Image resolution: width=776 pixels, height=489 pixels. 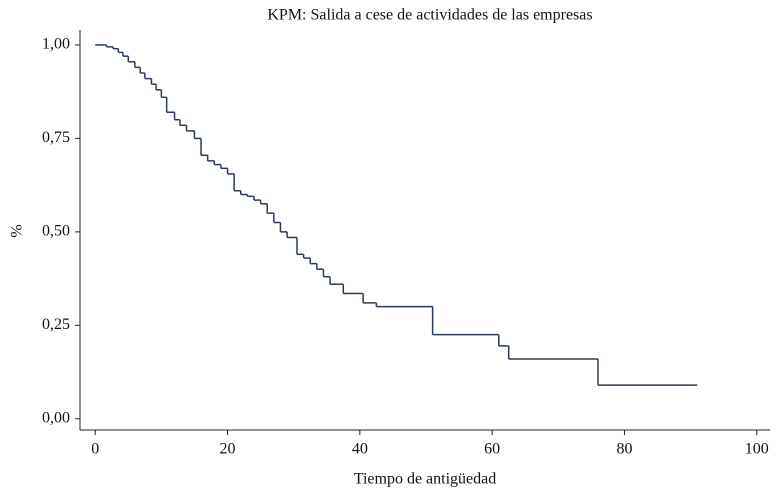 I want to click on x-tick-label: 20, so click(x=228, y=449).